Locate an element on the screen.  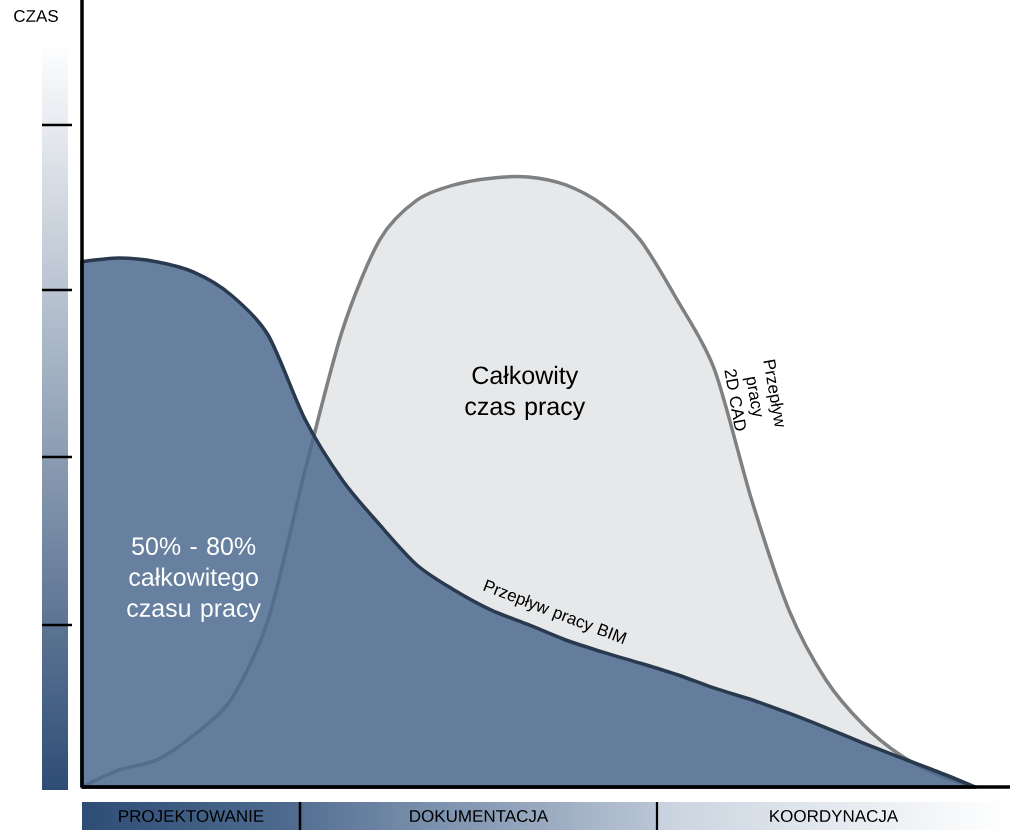
annotation: 50% - 80% całkowitego czasu pracy is located at coordinates (194, 579).